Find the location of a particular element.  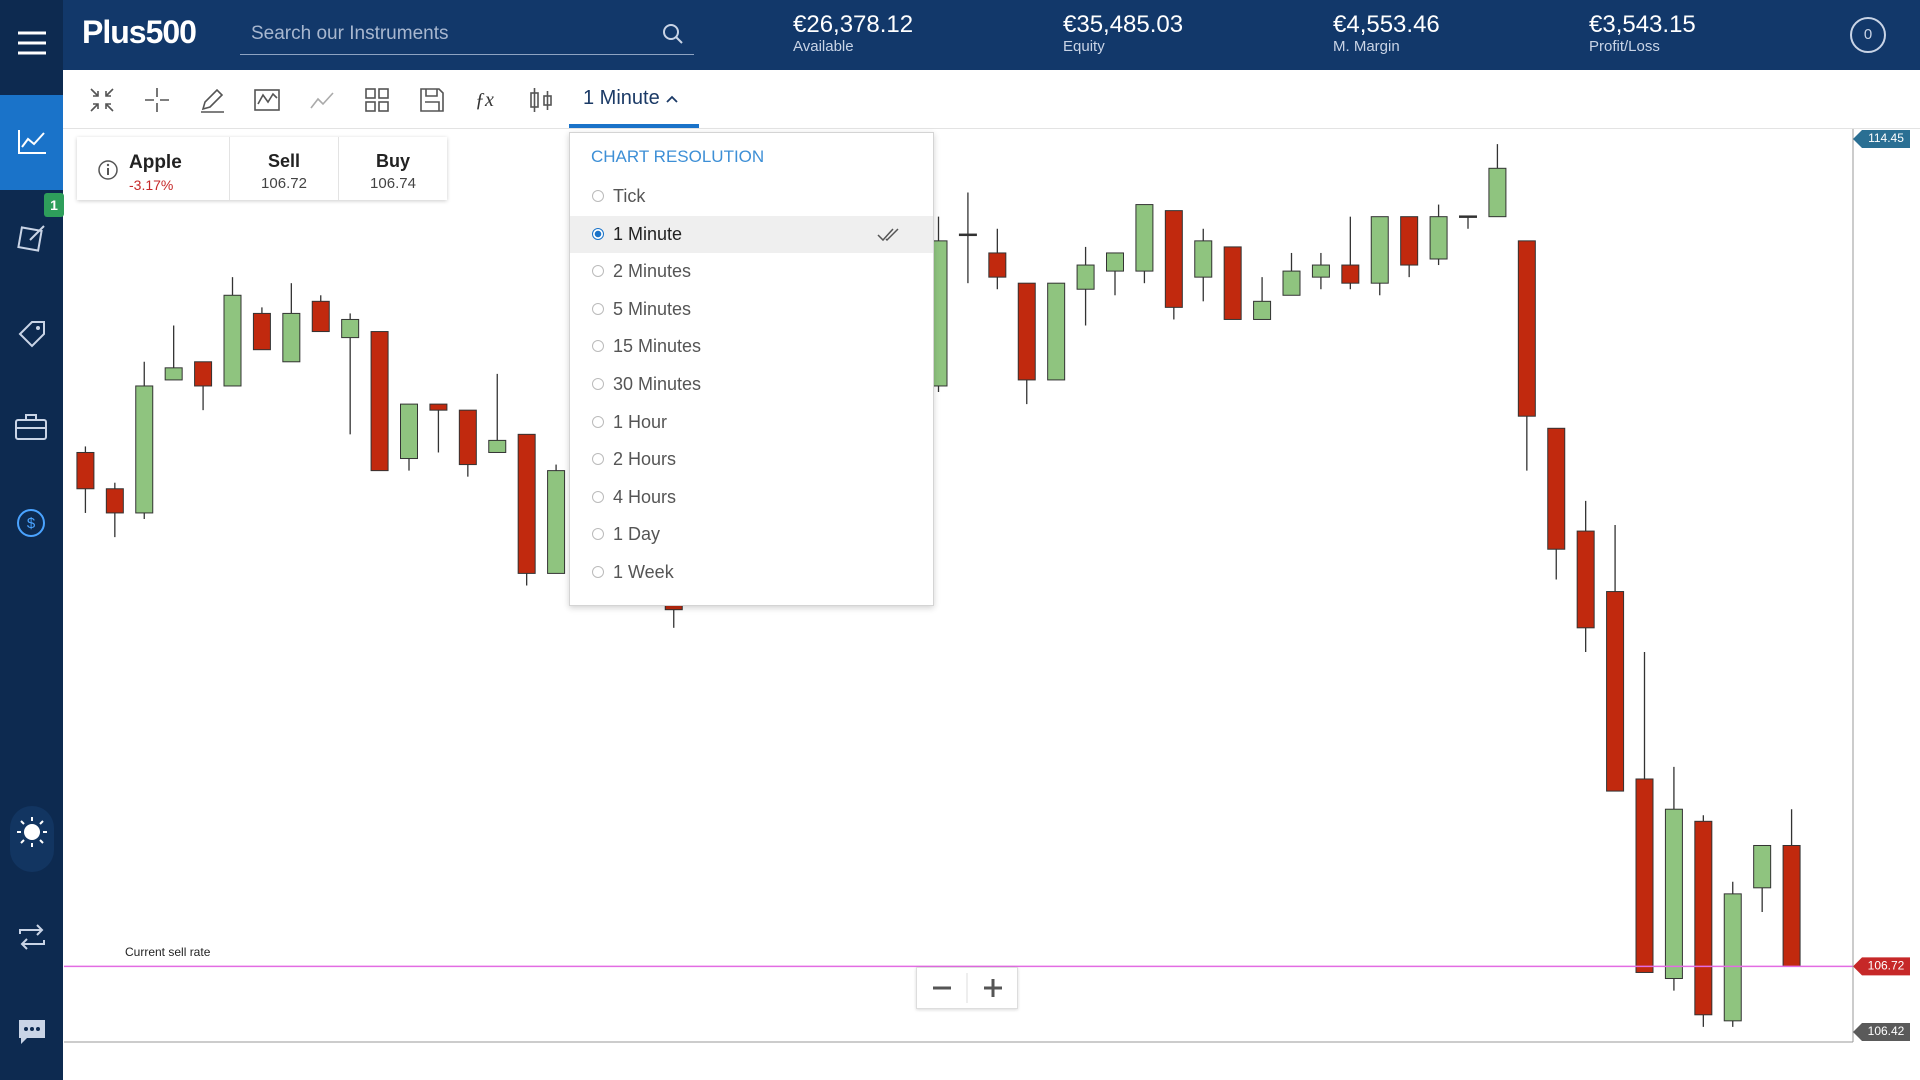

resolution-label: 1 Minute is located at coordinates (621, 98).